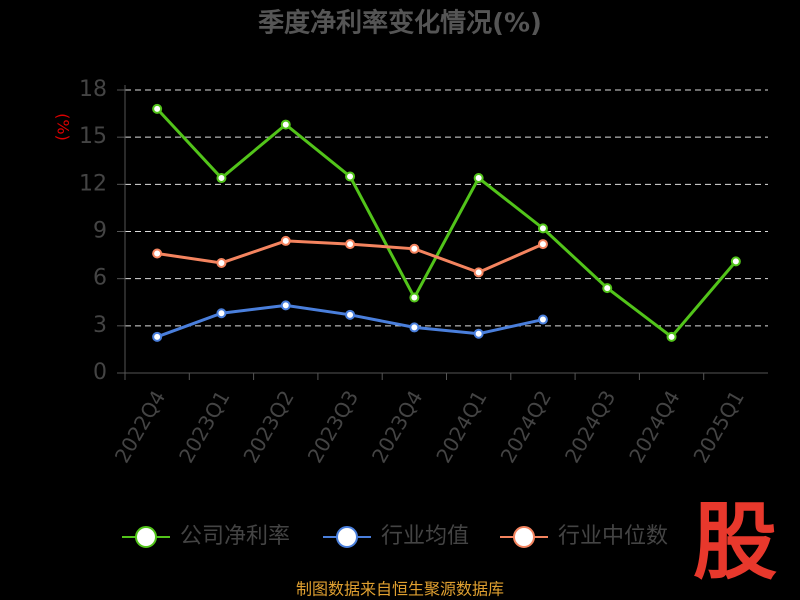 Image resolution: width=800 pixels, height=600 pixels. What do you see at coordinates (613, 536) in the screenshot?
I see `legend-label: 行业中位数` at bounding box center [613, 536].